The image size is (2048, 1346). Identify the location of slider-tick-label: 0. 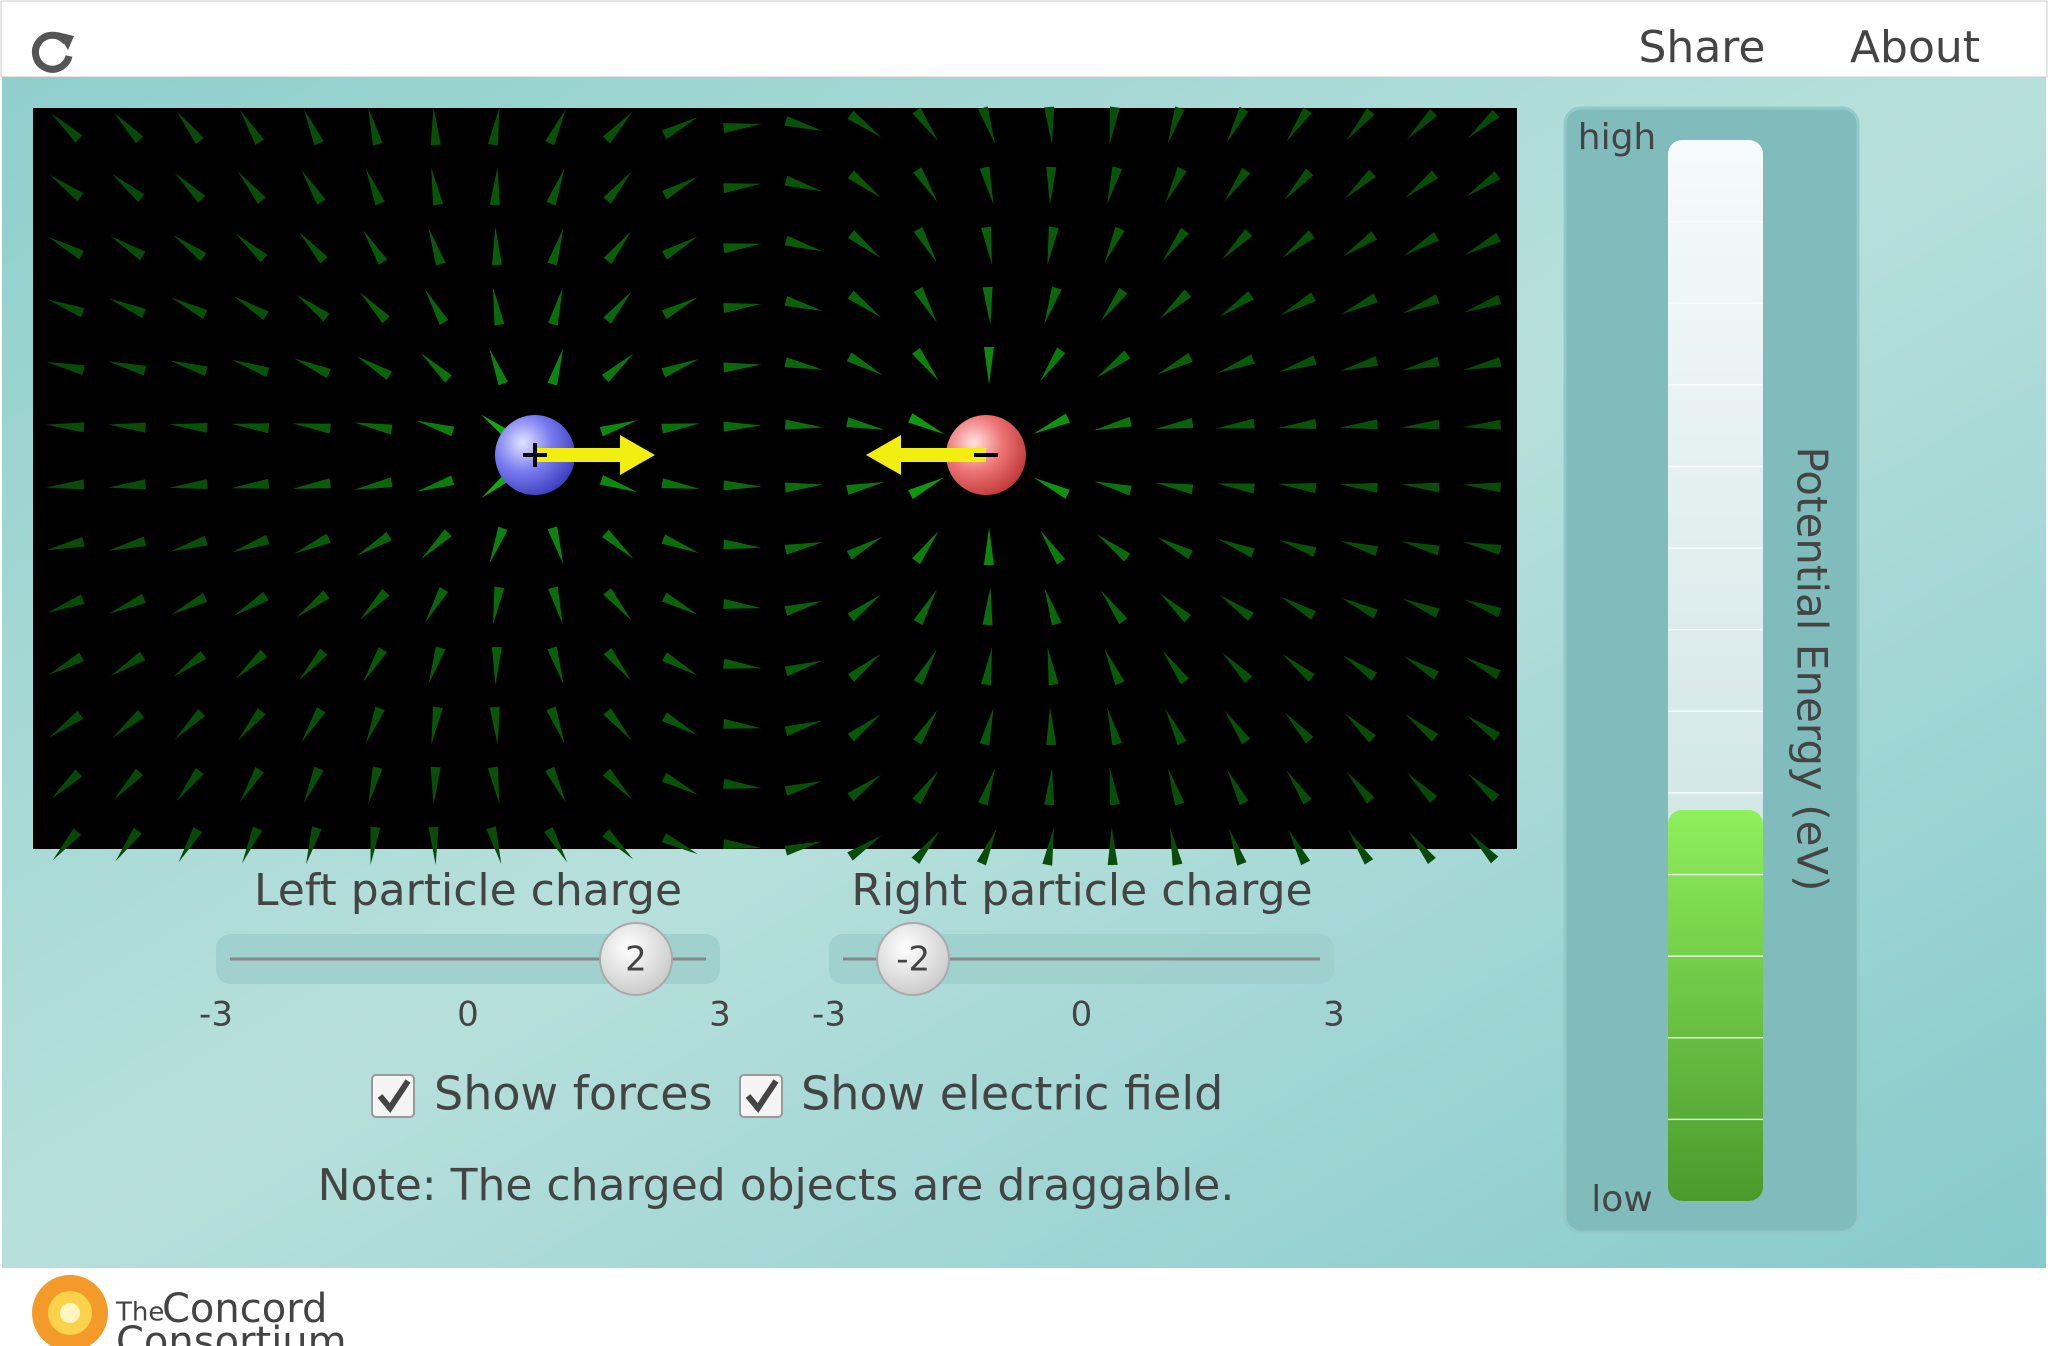
(468, 1015).